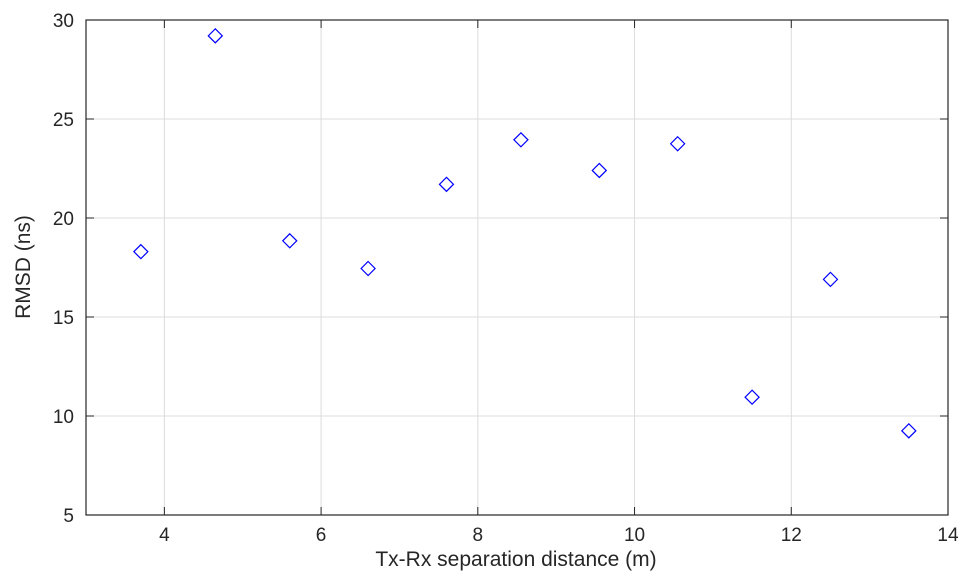 The width and height of the screenshot is (968, 574). Describe the element at coordinates (63, 318) in the screenshot. I see `y-tick-label: 15` at that location.